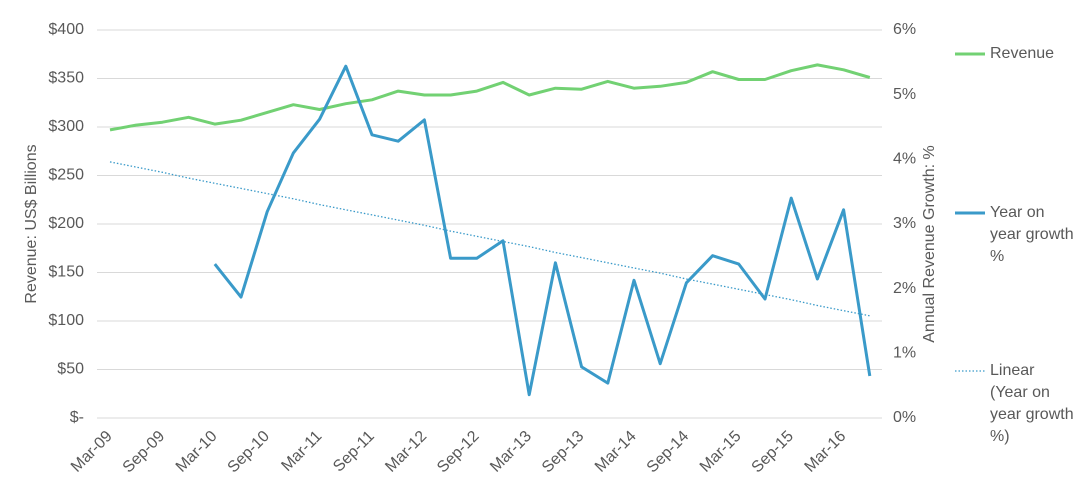  What do you see at coordinates (144, 452) in the screenshot?
I see `x-tick-label: Sep-09` at bounding box center [144, 452].